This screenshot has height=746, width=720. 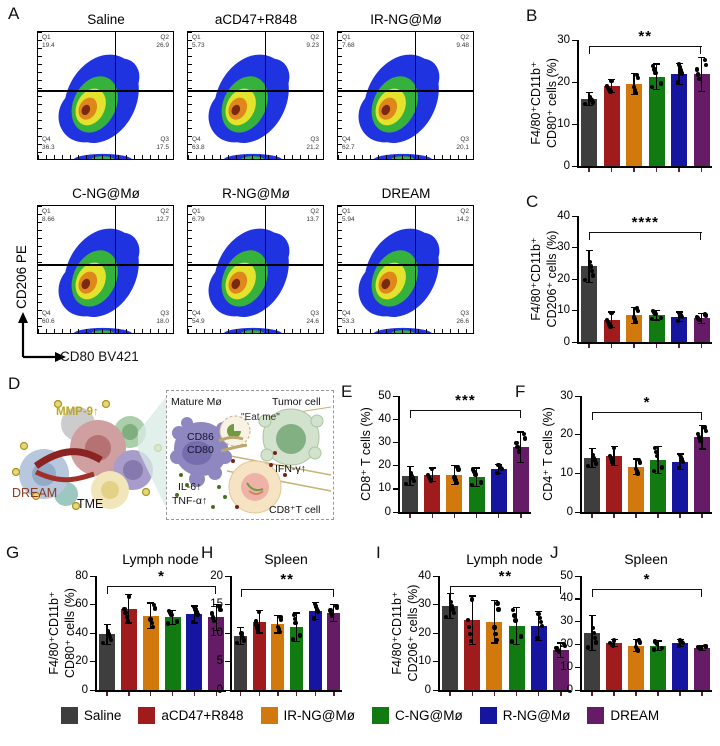 What do you see at coordinates (198, 41) in the screenshot?
I see `quadrant-label-q1: Q1 5.73` at bounding box center [198, 41].